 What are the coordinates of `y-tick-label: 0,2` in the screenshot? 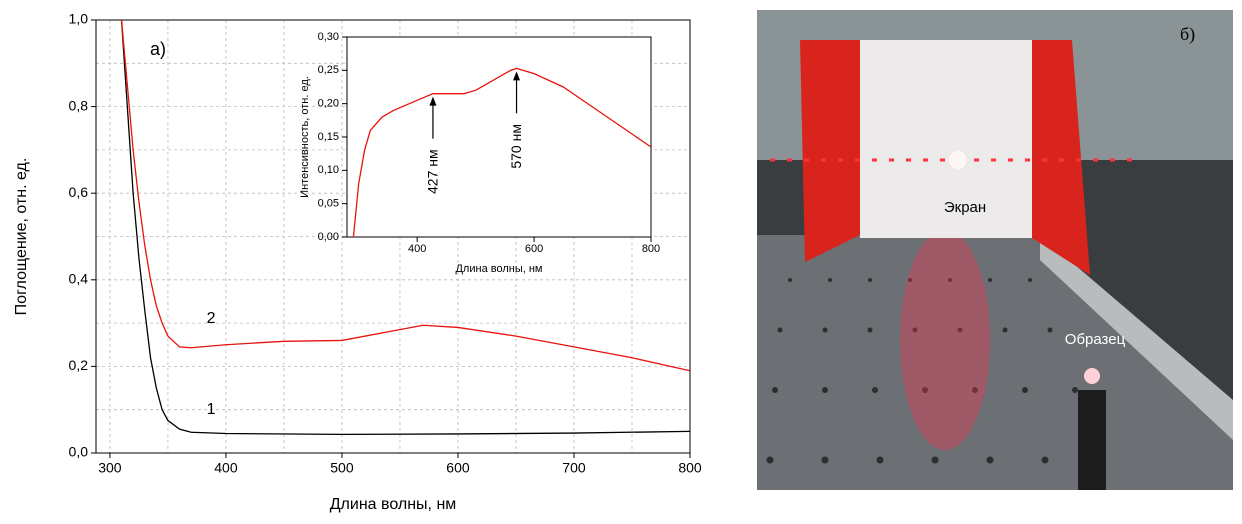 It's located at (79, 365).